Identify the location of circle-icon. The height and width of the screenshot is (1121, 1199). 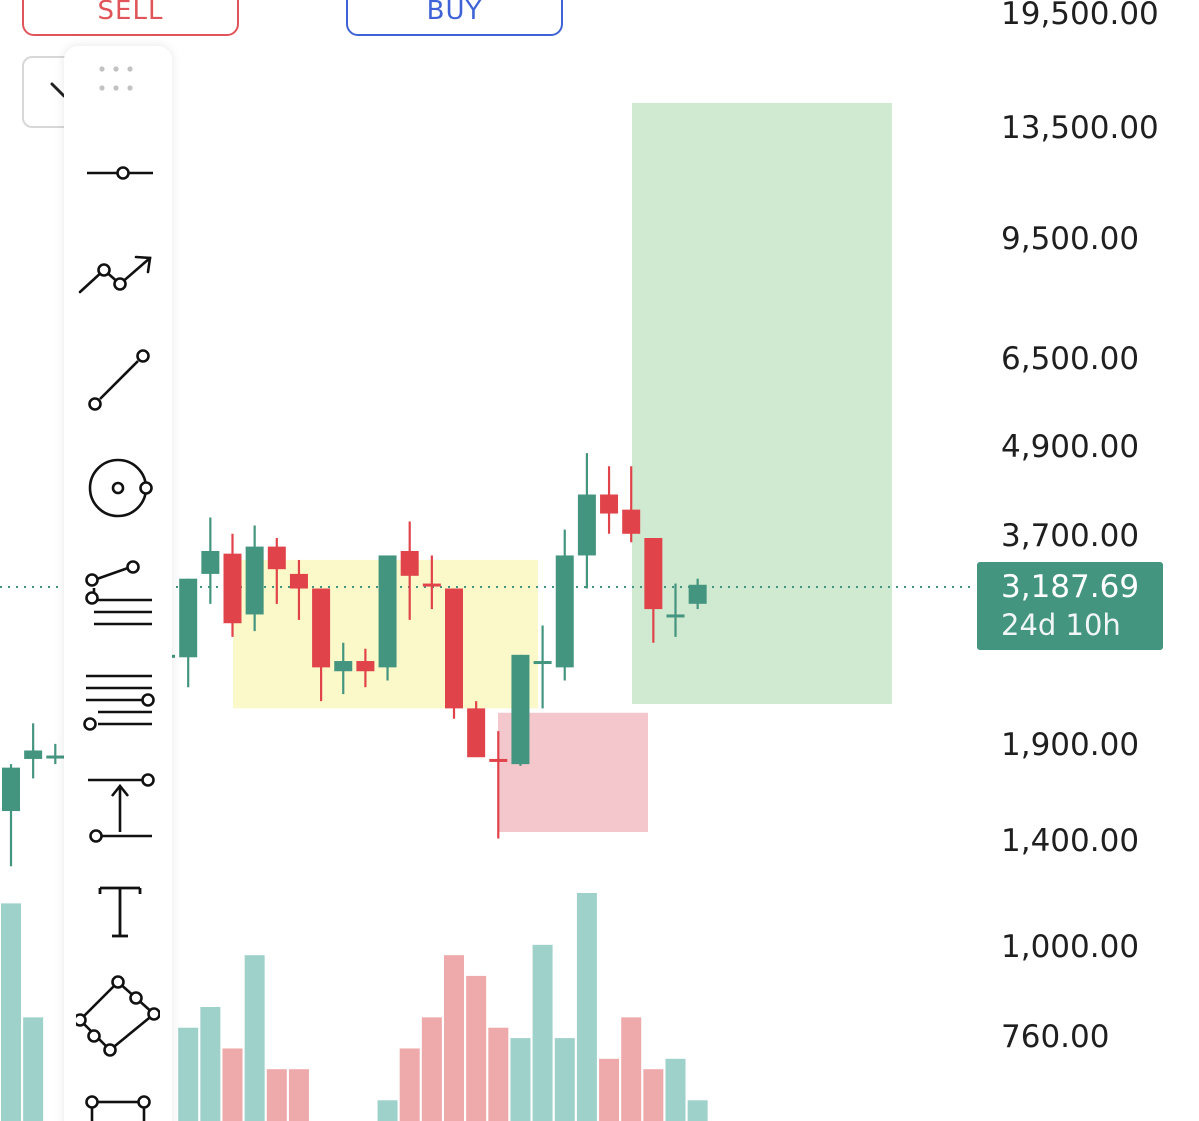
(120, 488).